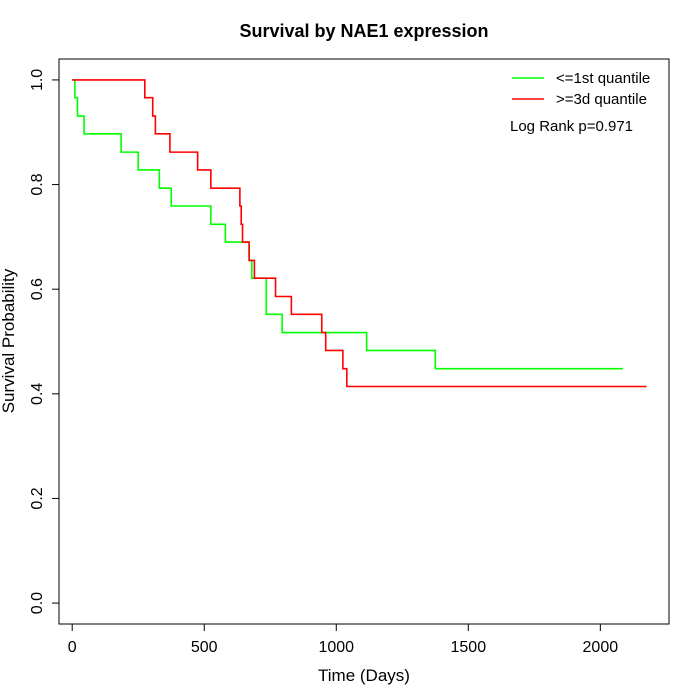 This screenshot has width=700, height=700. What do you see at coordinates (571, 126) in the screenshot?
I see `log-rank-annotation: Log Rank p=0.971` at bounding box center [571, 126].